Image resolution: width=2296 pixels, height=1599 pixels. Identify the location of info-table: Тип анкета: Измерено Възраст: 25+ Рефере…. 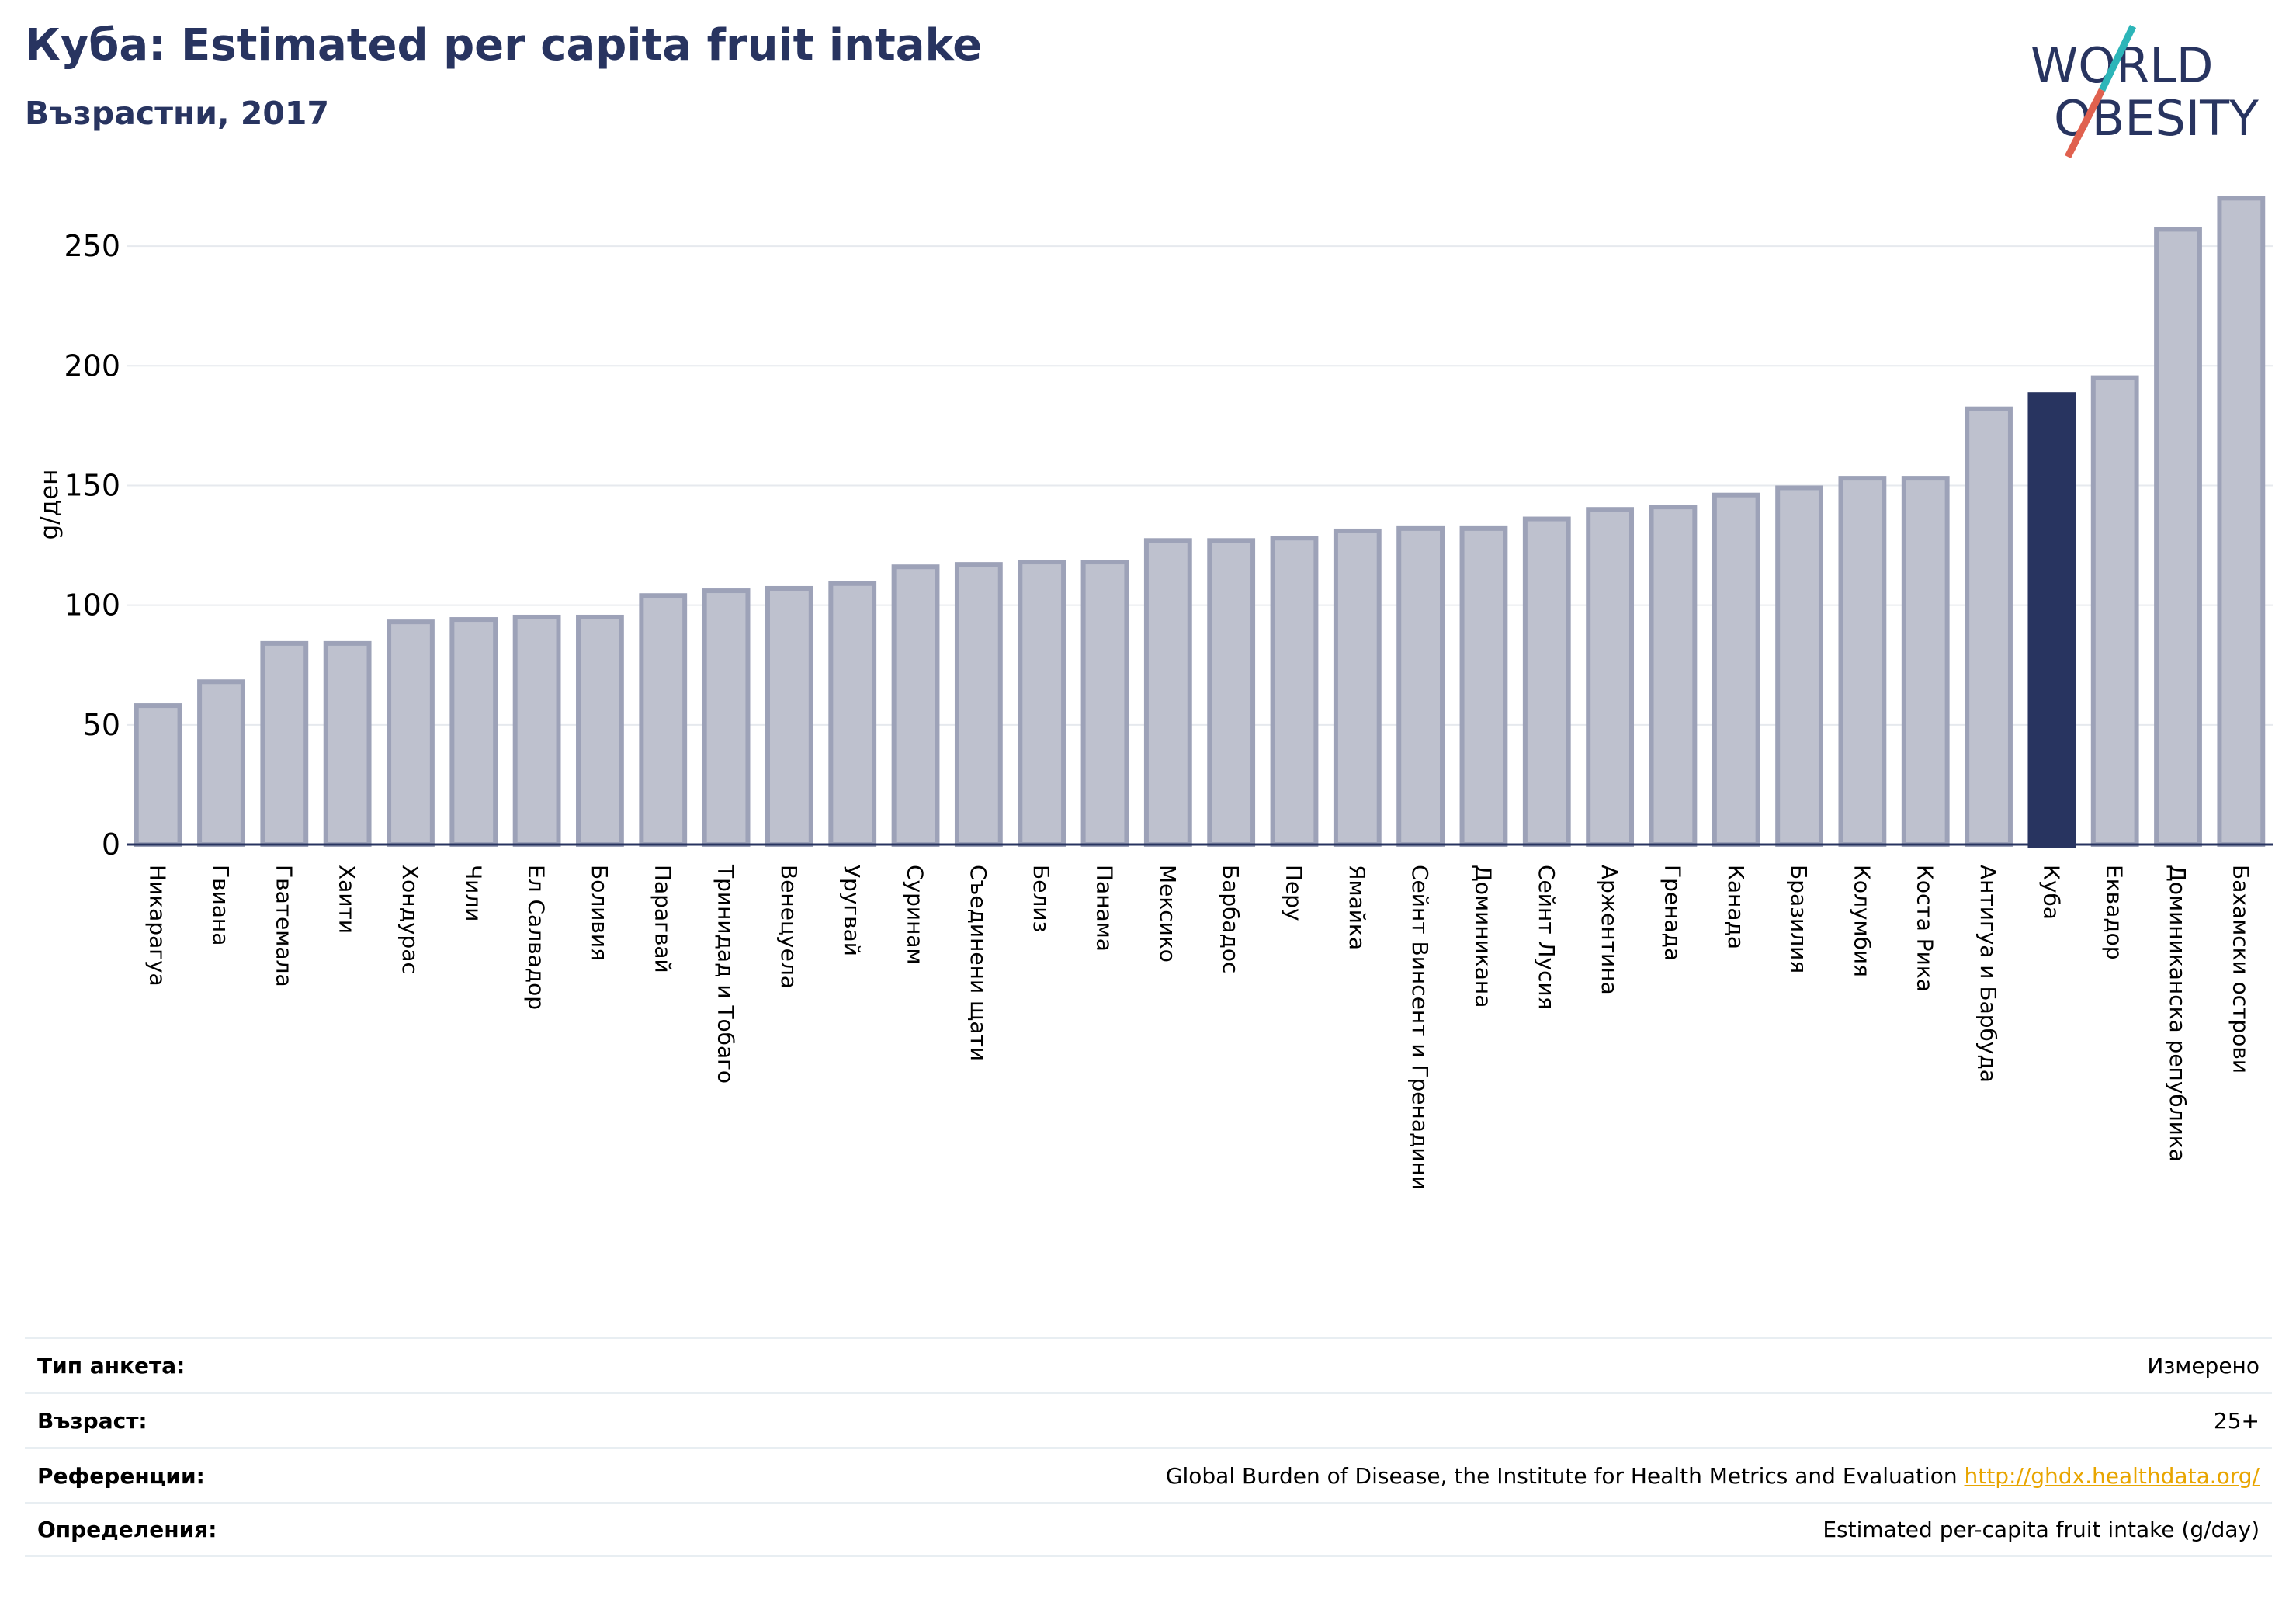
(1148, 1447).